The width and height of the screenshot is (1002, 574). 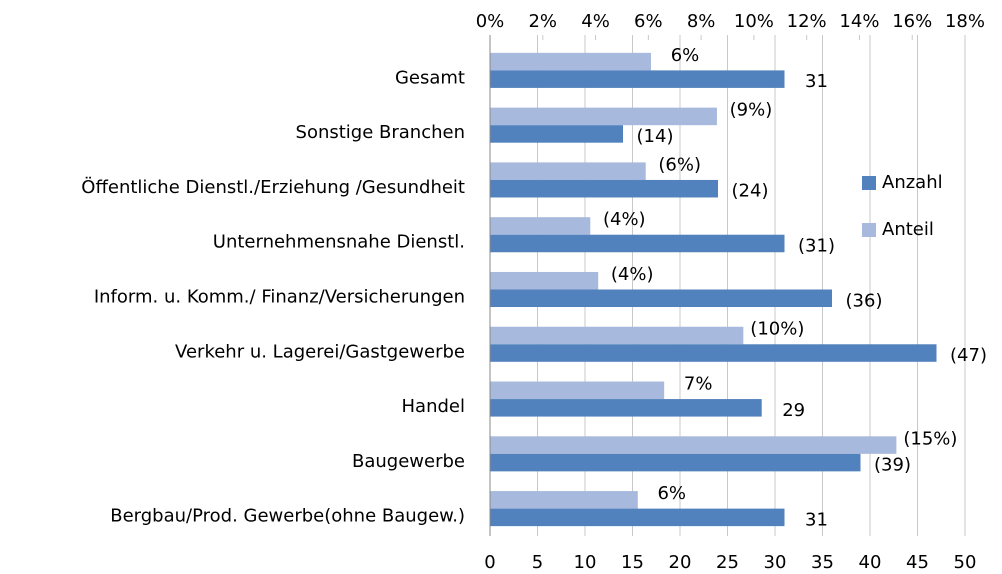 I want to click on x2-tick-label: 8%, so click(x=701, y=21).